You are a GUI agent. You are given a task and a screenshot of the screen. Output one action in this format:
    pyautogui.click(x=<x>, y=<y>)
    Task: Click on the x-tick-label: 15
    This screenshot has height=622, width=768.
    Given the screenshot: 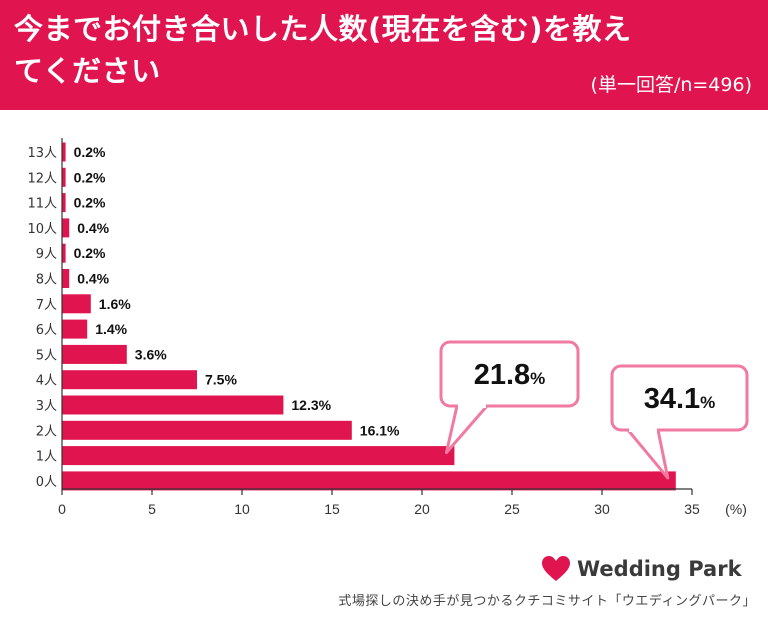 What is the action you would take?
    pyautogui.click(x=332, y=509)
    